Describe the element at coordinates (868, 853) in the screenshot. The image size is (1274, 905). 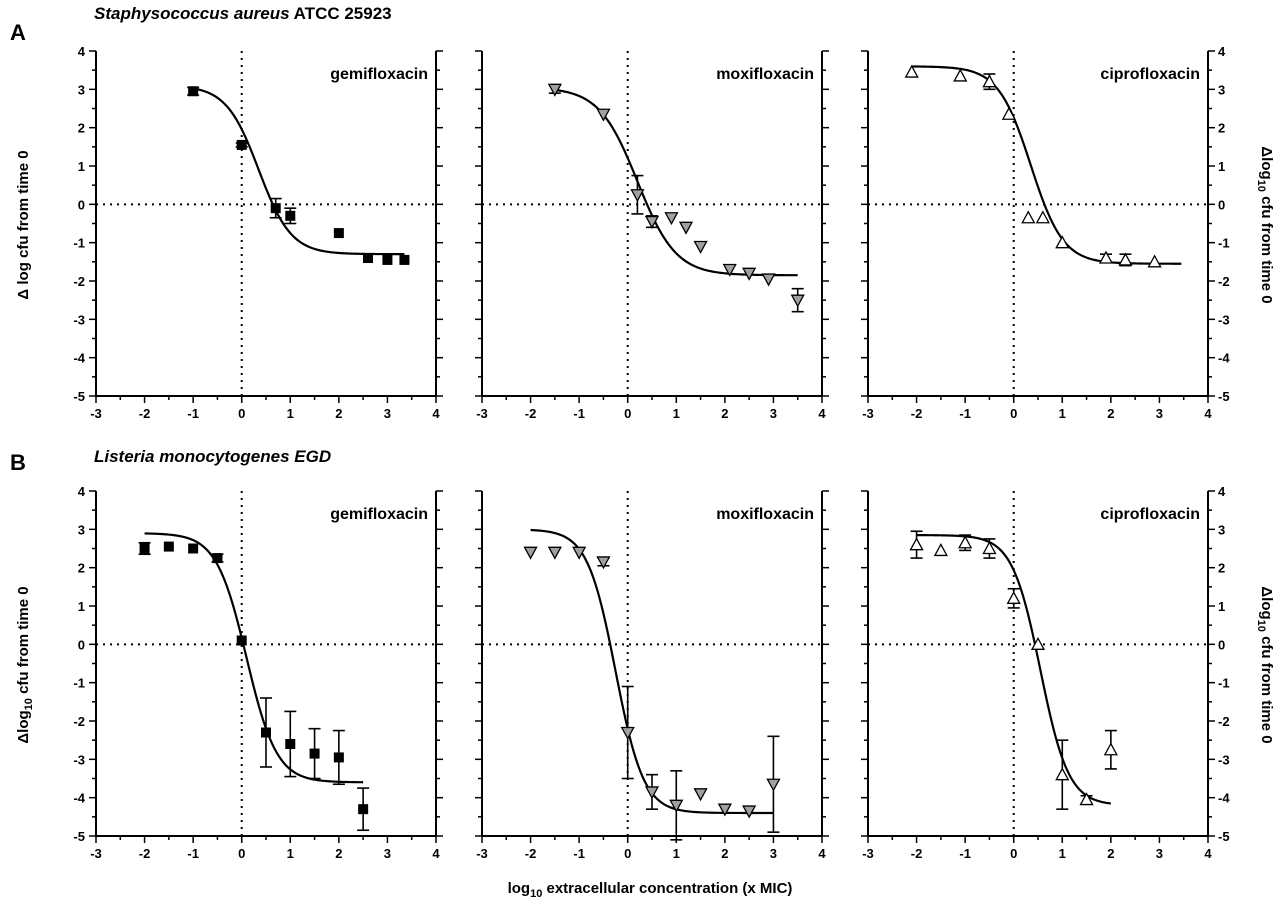
I see `panel-b-3-xtick-label: -3` at that location.